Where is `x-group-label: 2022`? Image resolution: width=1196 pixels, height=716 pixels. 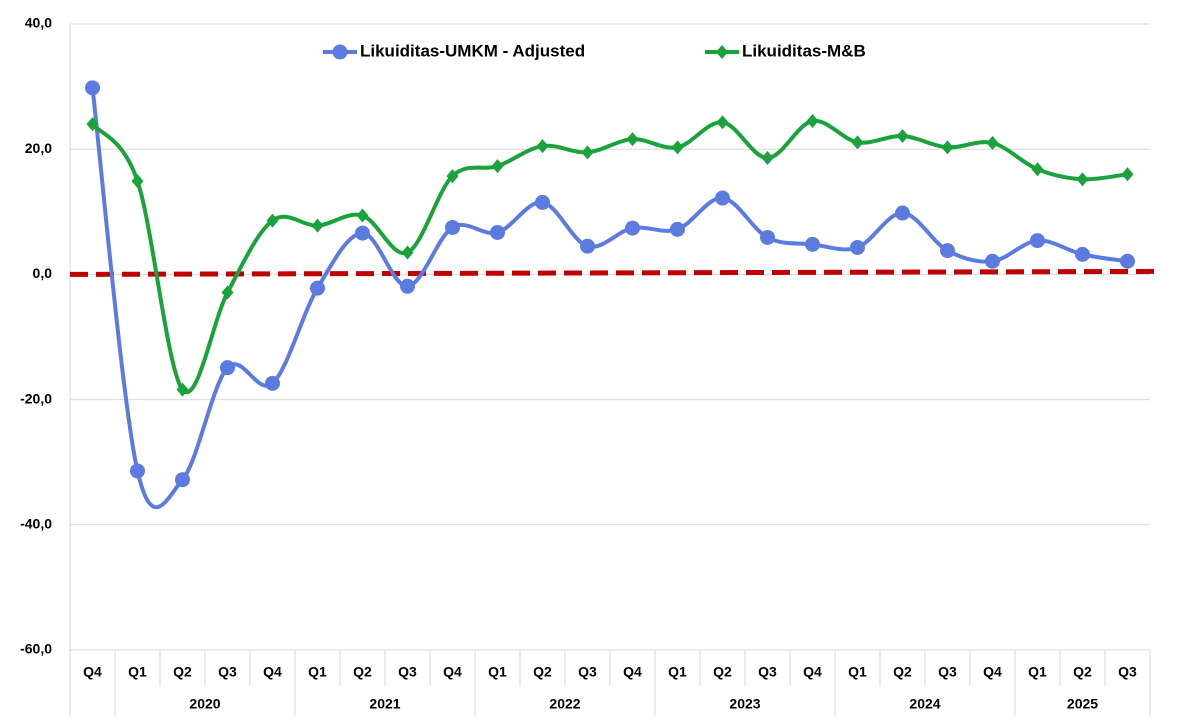 x-group-label: 2022 is located at coordinates (564, 704).